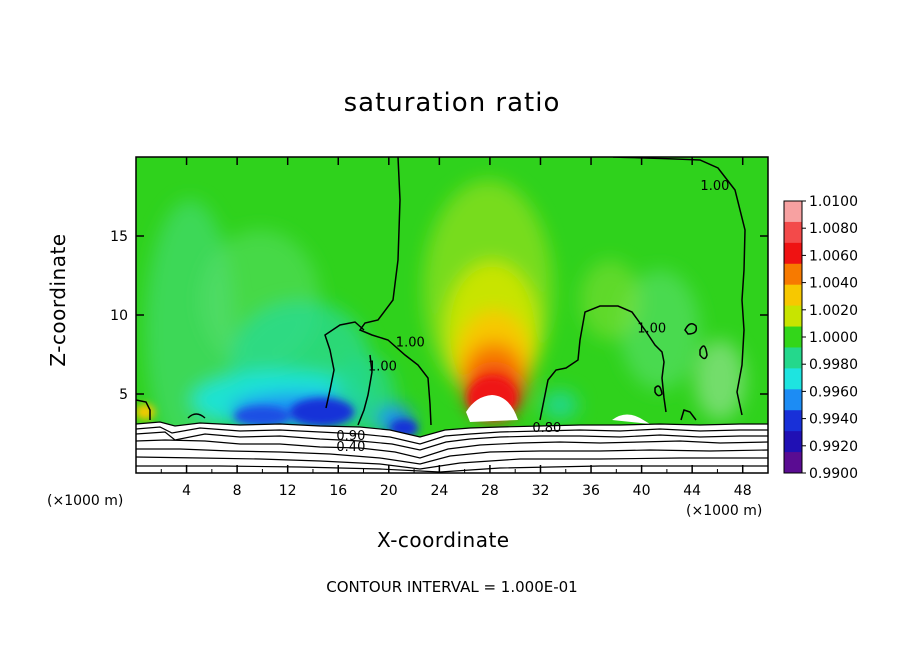 Image resolution: width=904 pixels, height=654 pixels. What do you see at coordinates (58, 300) in the screenshot?
I see `y-axis-label: Z-coordinate` at bounding box center [58, 300].